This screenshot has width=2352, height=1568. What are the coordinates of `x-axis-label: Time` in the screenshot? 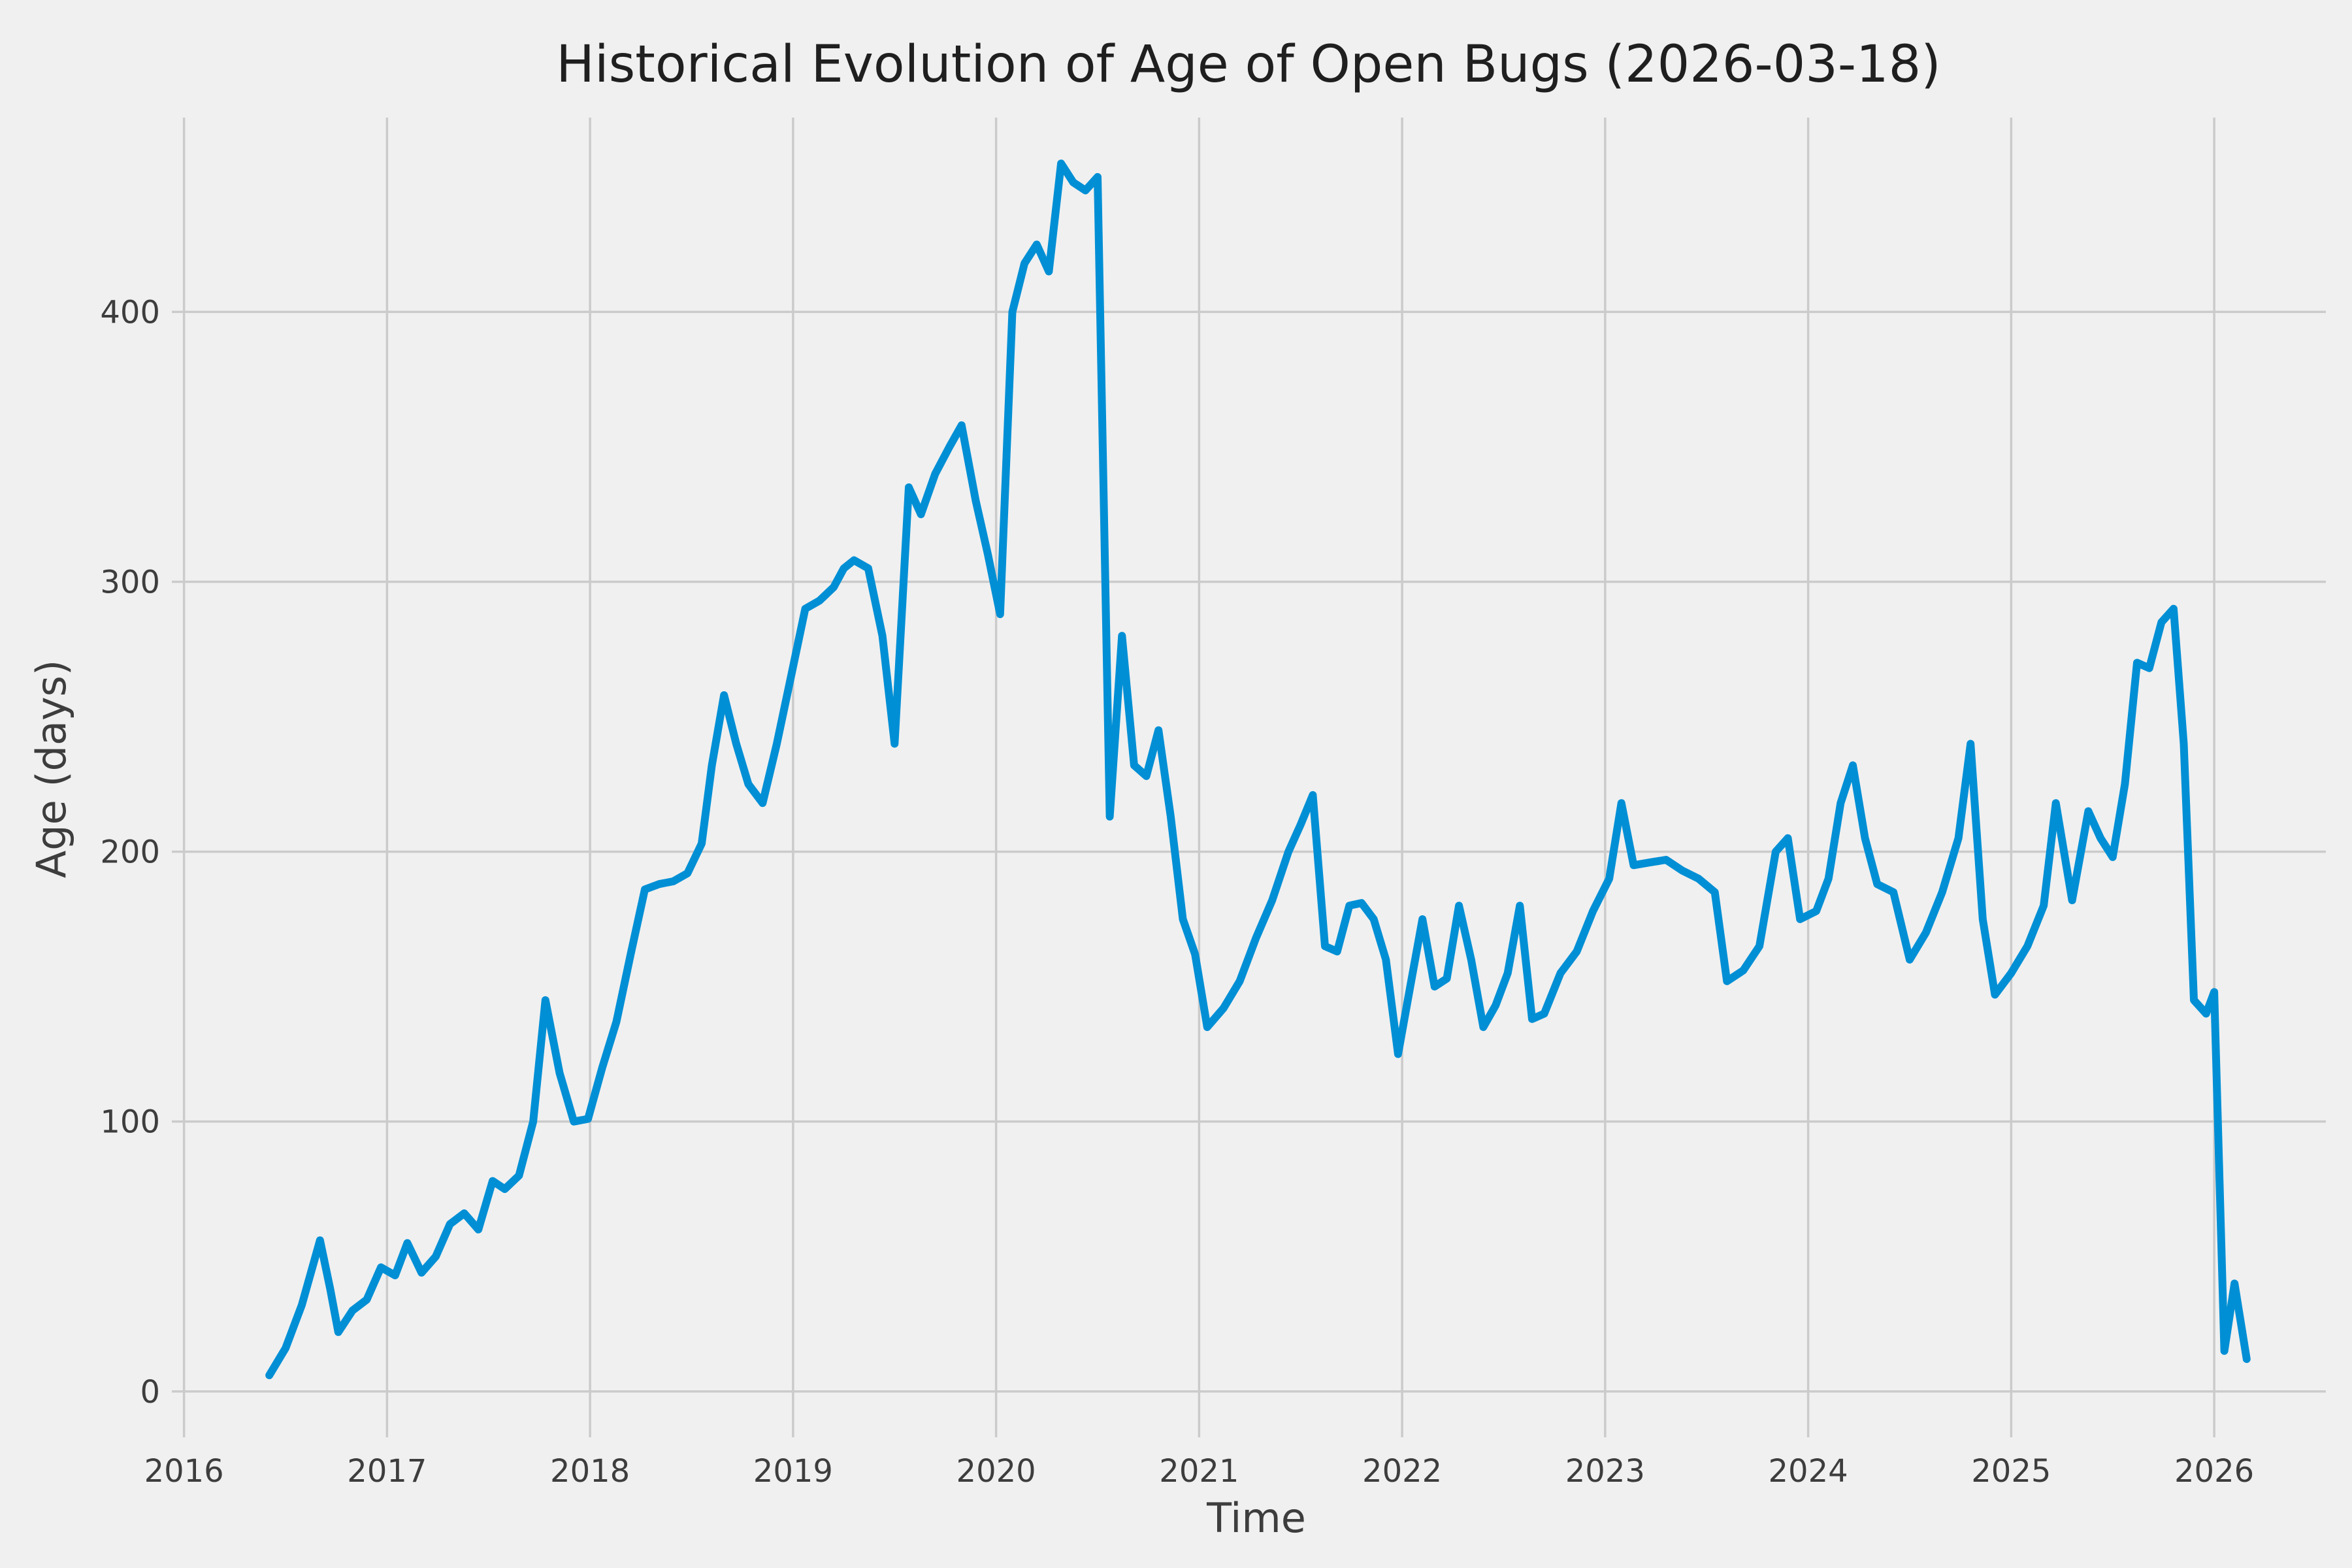 It's located at (1256, 1518).